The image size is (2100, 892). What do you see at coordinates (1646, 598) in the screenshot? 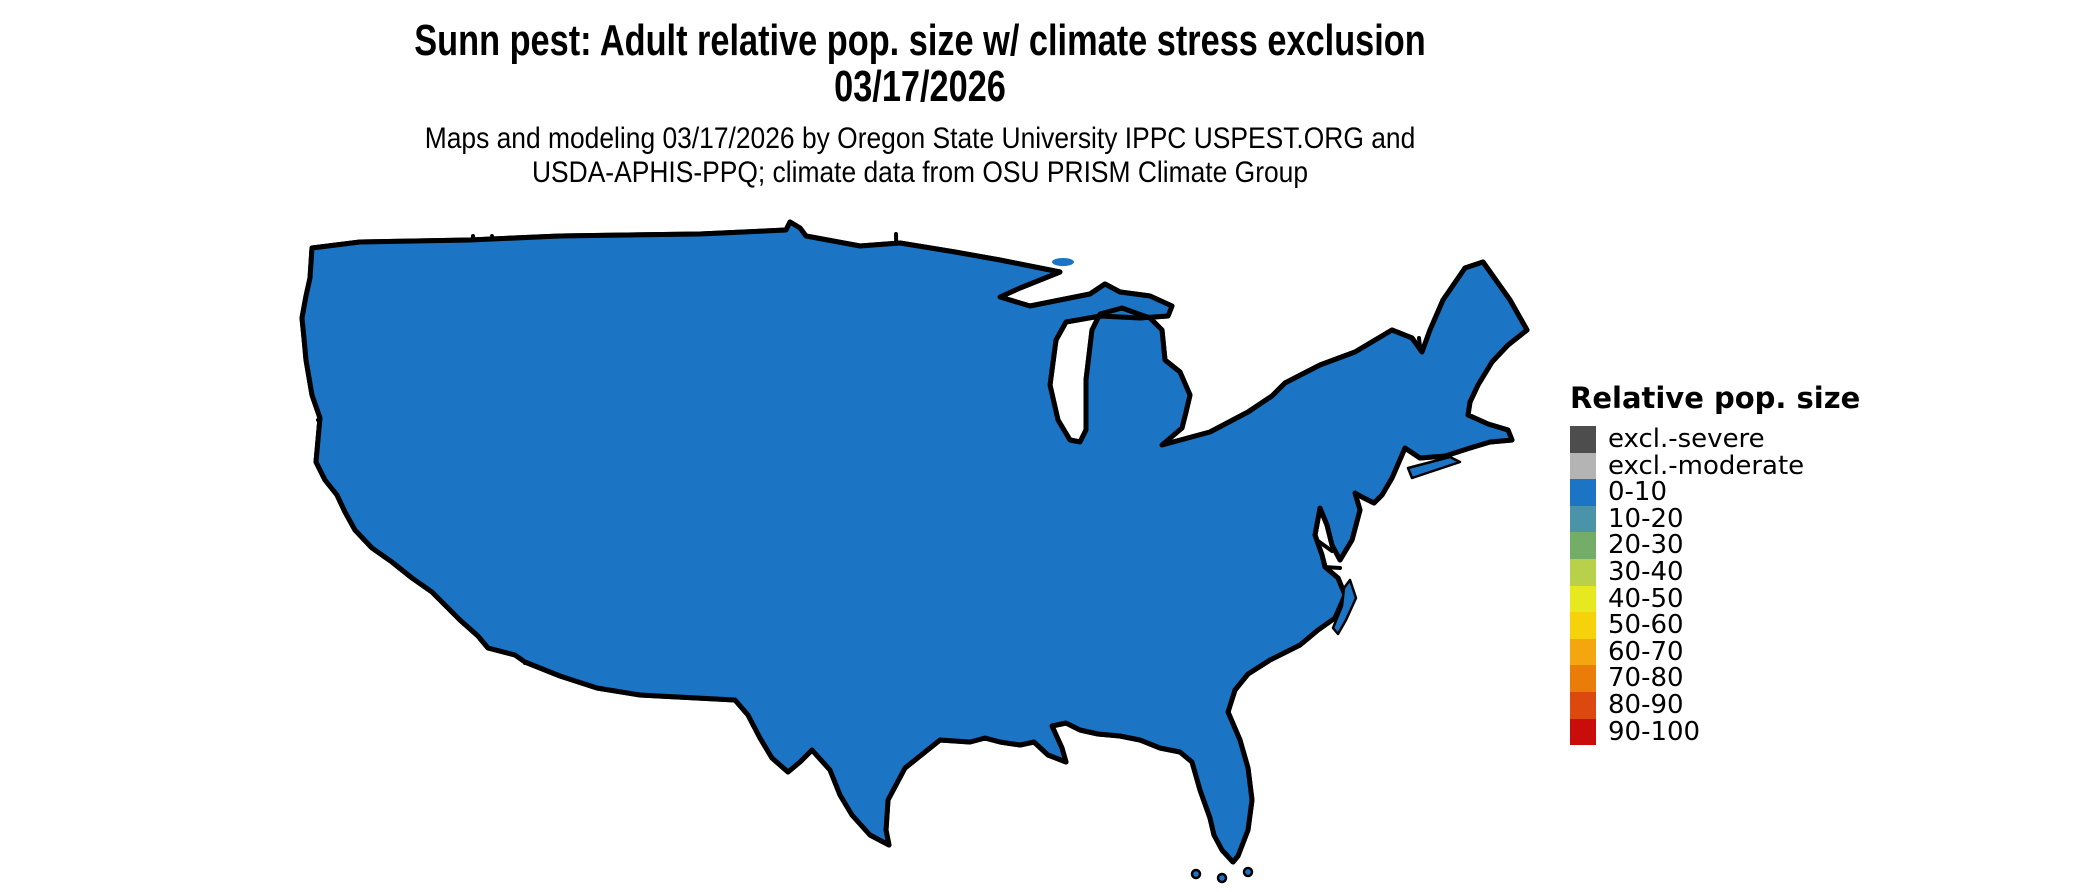
I see `legend-label: 40-50` at bounding box center [1646, 598].